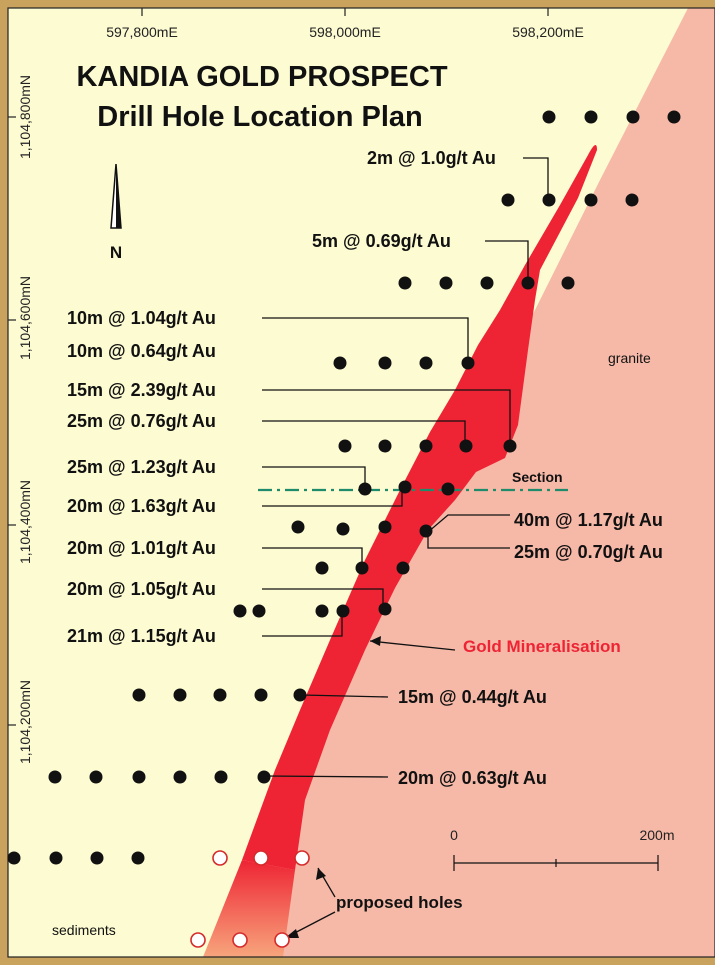 The width and height of the screenshot is (715, 965). What do you see at coordinates (141, 506) in the screenshot?
I see `intercept-label: 20m @ 1.63g/t Au` at bounding box center [141, 506].